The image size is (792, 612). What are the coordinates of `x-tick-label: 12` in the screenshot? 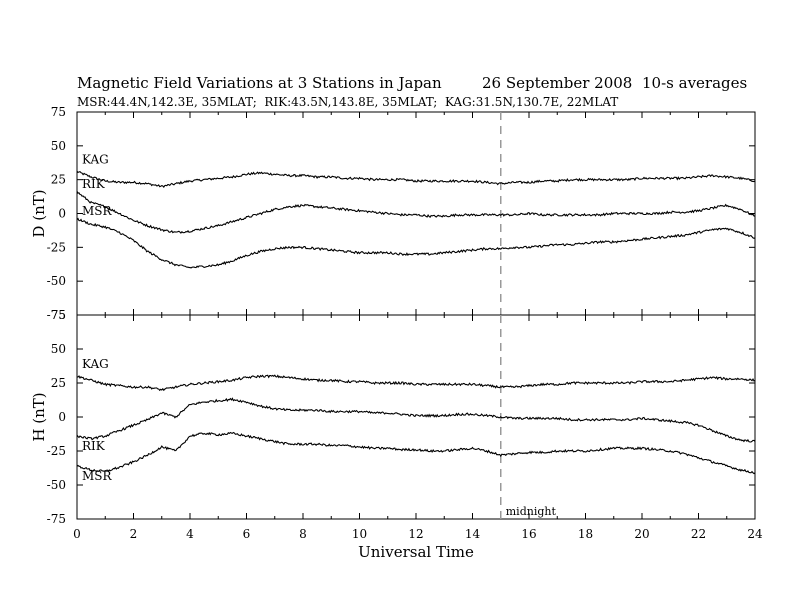 It's located at (415, 534).